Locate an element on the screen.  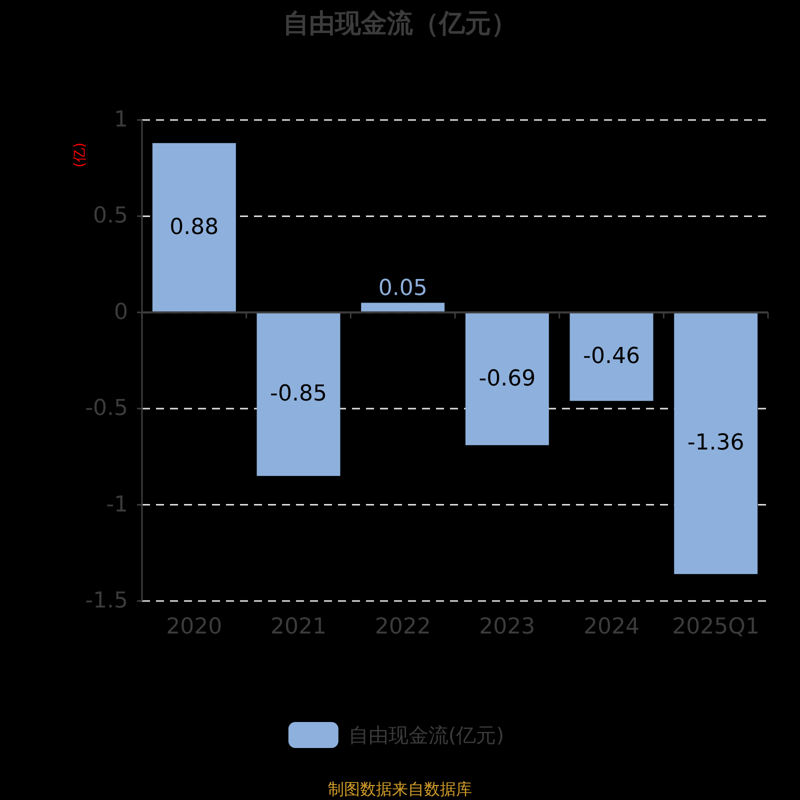
chart-title: 自由现金流（亿元） is located at coordinates (400, 24).